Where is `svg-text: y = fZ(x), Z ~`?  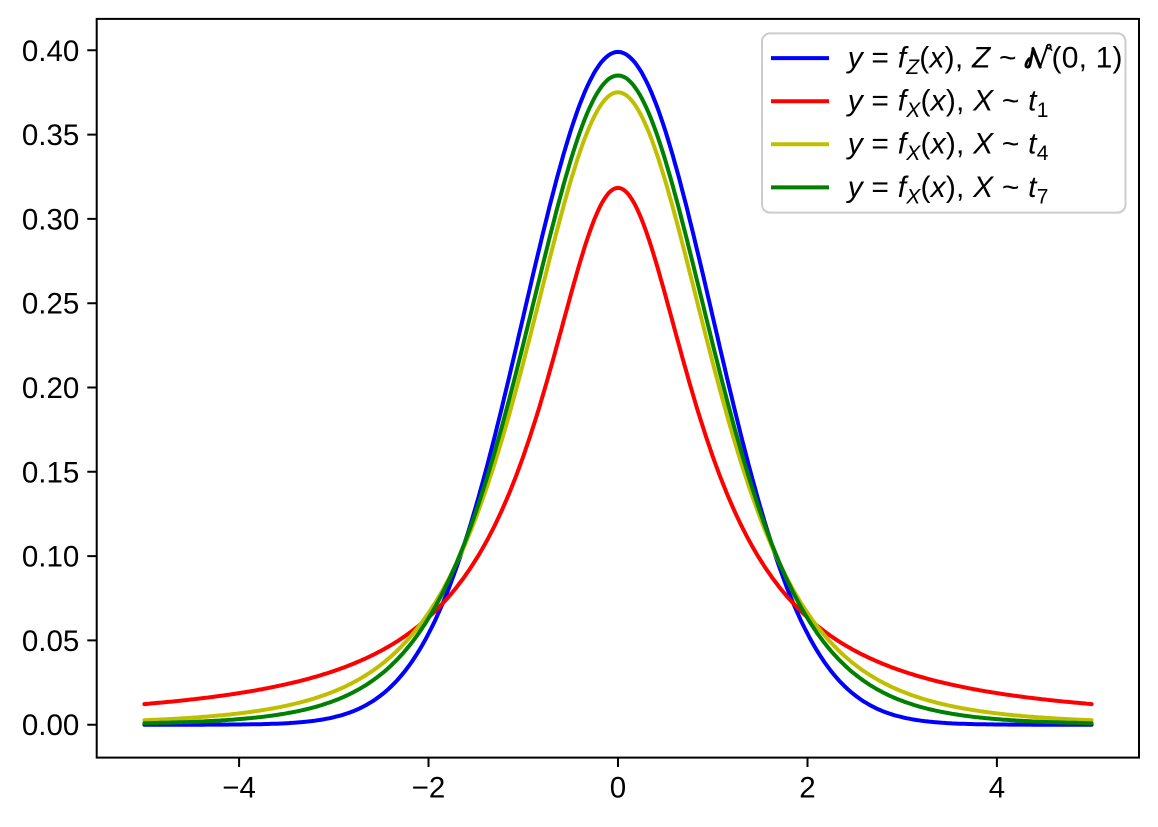 svg-text: y = fZ(x), Z ~ is located at coordinates (931, 61).